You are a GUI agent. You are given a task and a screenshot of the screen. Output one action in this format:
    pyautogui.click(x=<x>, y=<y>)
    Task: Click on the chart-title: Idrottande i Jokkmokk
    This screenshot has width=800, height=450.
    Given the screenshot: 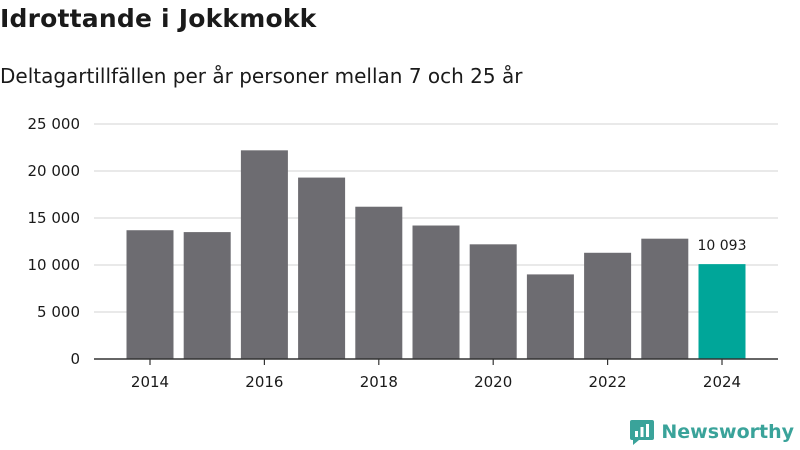 What is the action you would take?
    pyautogui.click(x=158, y=18)
    